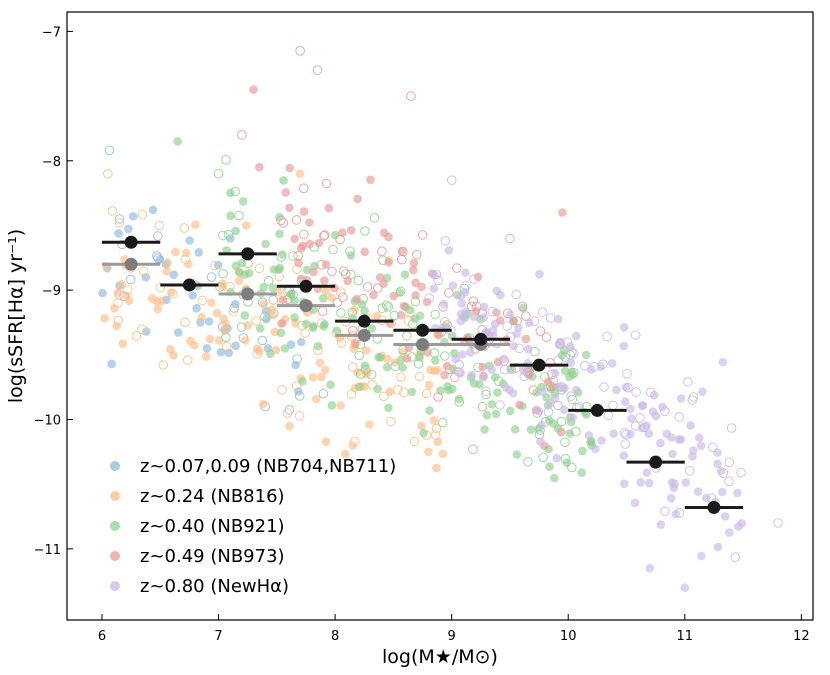 This screenshot has width=830, height=675. Describe the element at coordinates (51, 162) in the screenshot. I see `y-tick-label: −8` at that location.